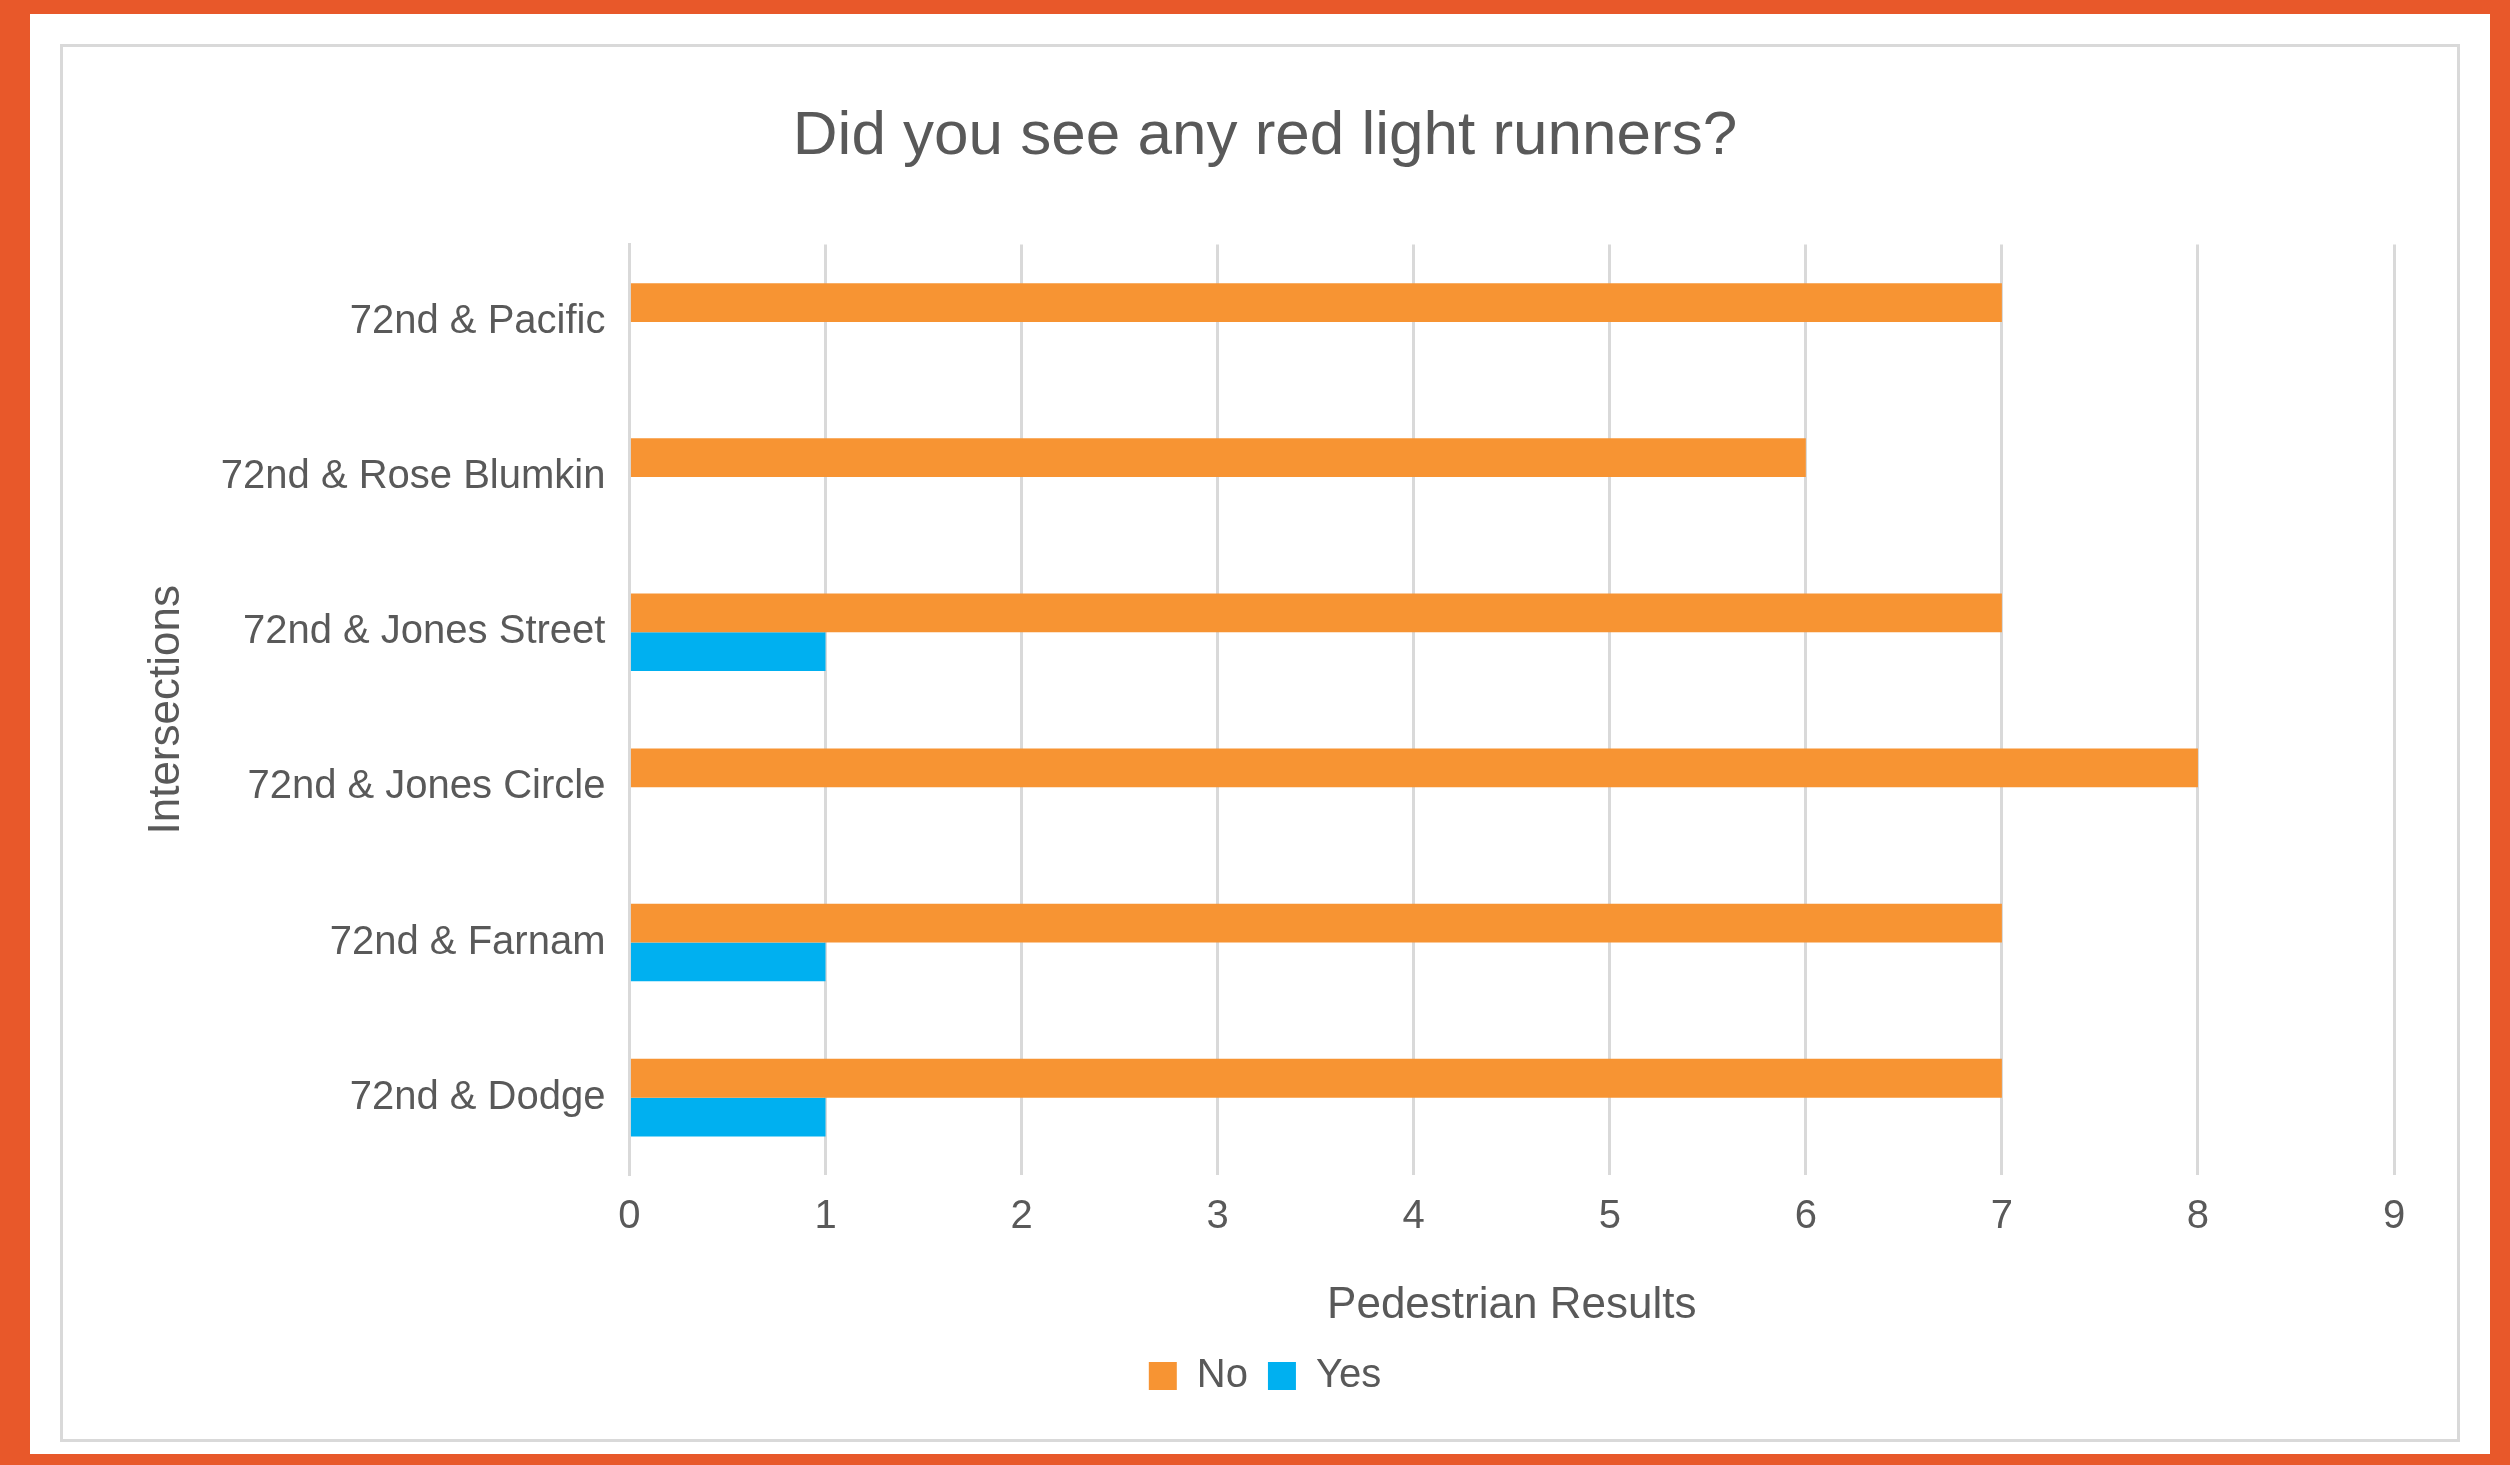 The height and width of the screenshot is (1465, 2510). What do you see at coordinates (2198, 1214) in the screenshot?
I see `x-tick-label: 8` at bounding box center [2198, 1214].